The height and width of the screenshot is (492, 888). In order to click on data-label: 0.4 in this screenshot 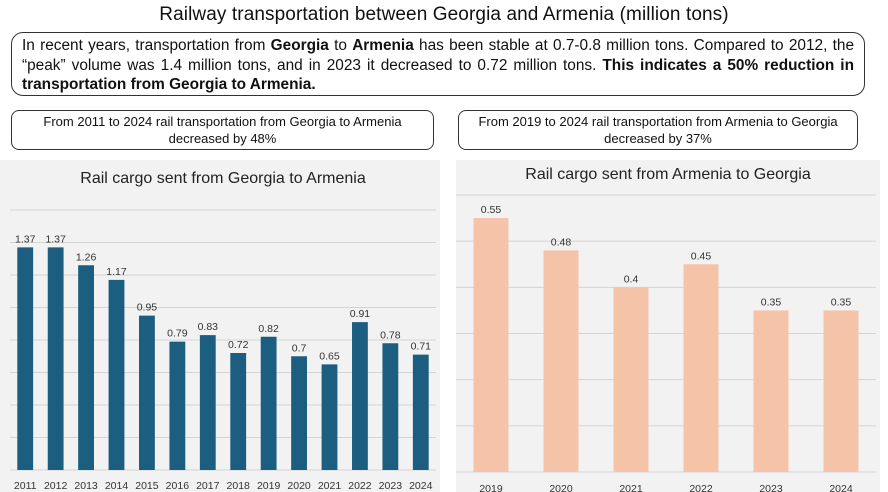, I will do `click(631, 279)`.